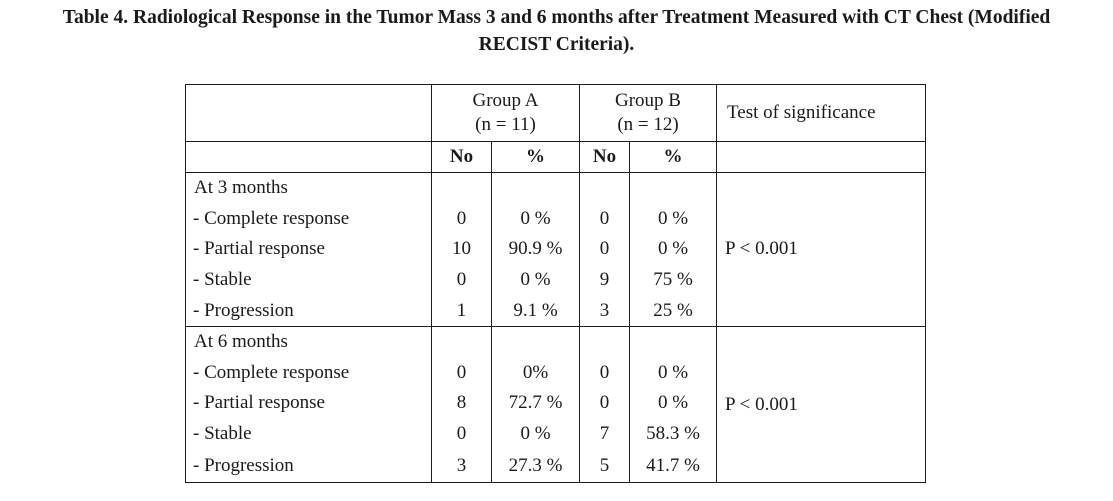 Image resolution: width=1113 pixels, height=501 pixels. Describe the element at coordinates (308, 341) in the screenshot. I see `section-label: At 6 months` at that location.